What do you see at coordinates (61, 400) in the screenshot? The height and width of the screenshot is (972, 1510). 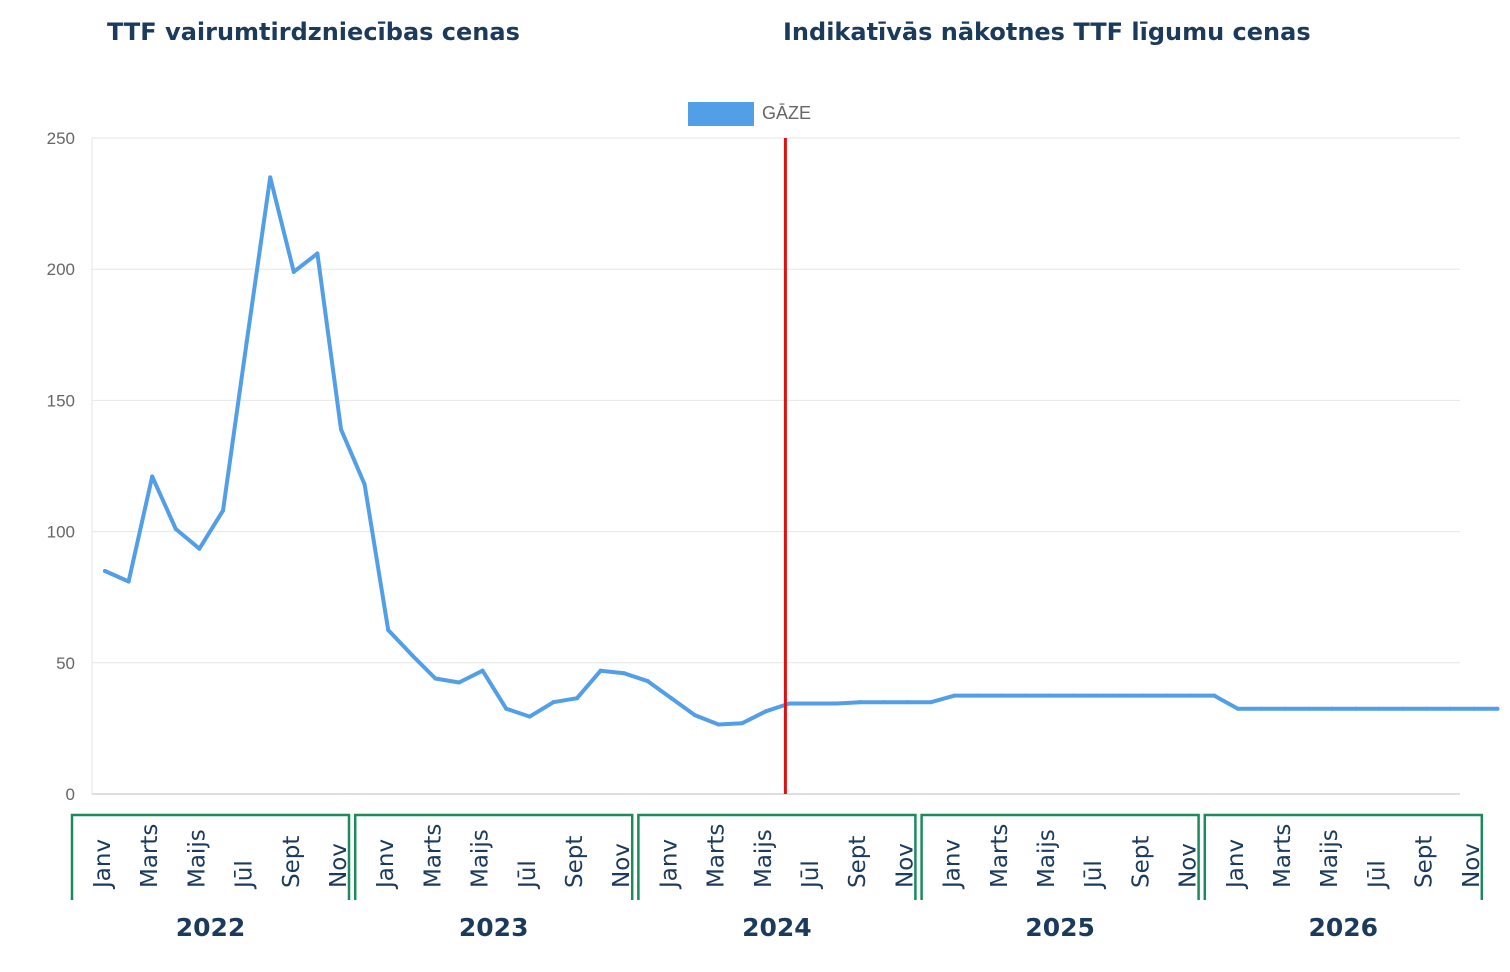 I see `y-tick-label: 150` at bounding box center [61, 400].